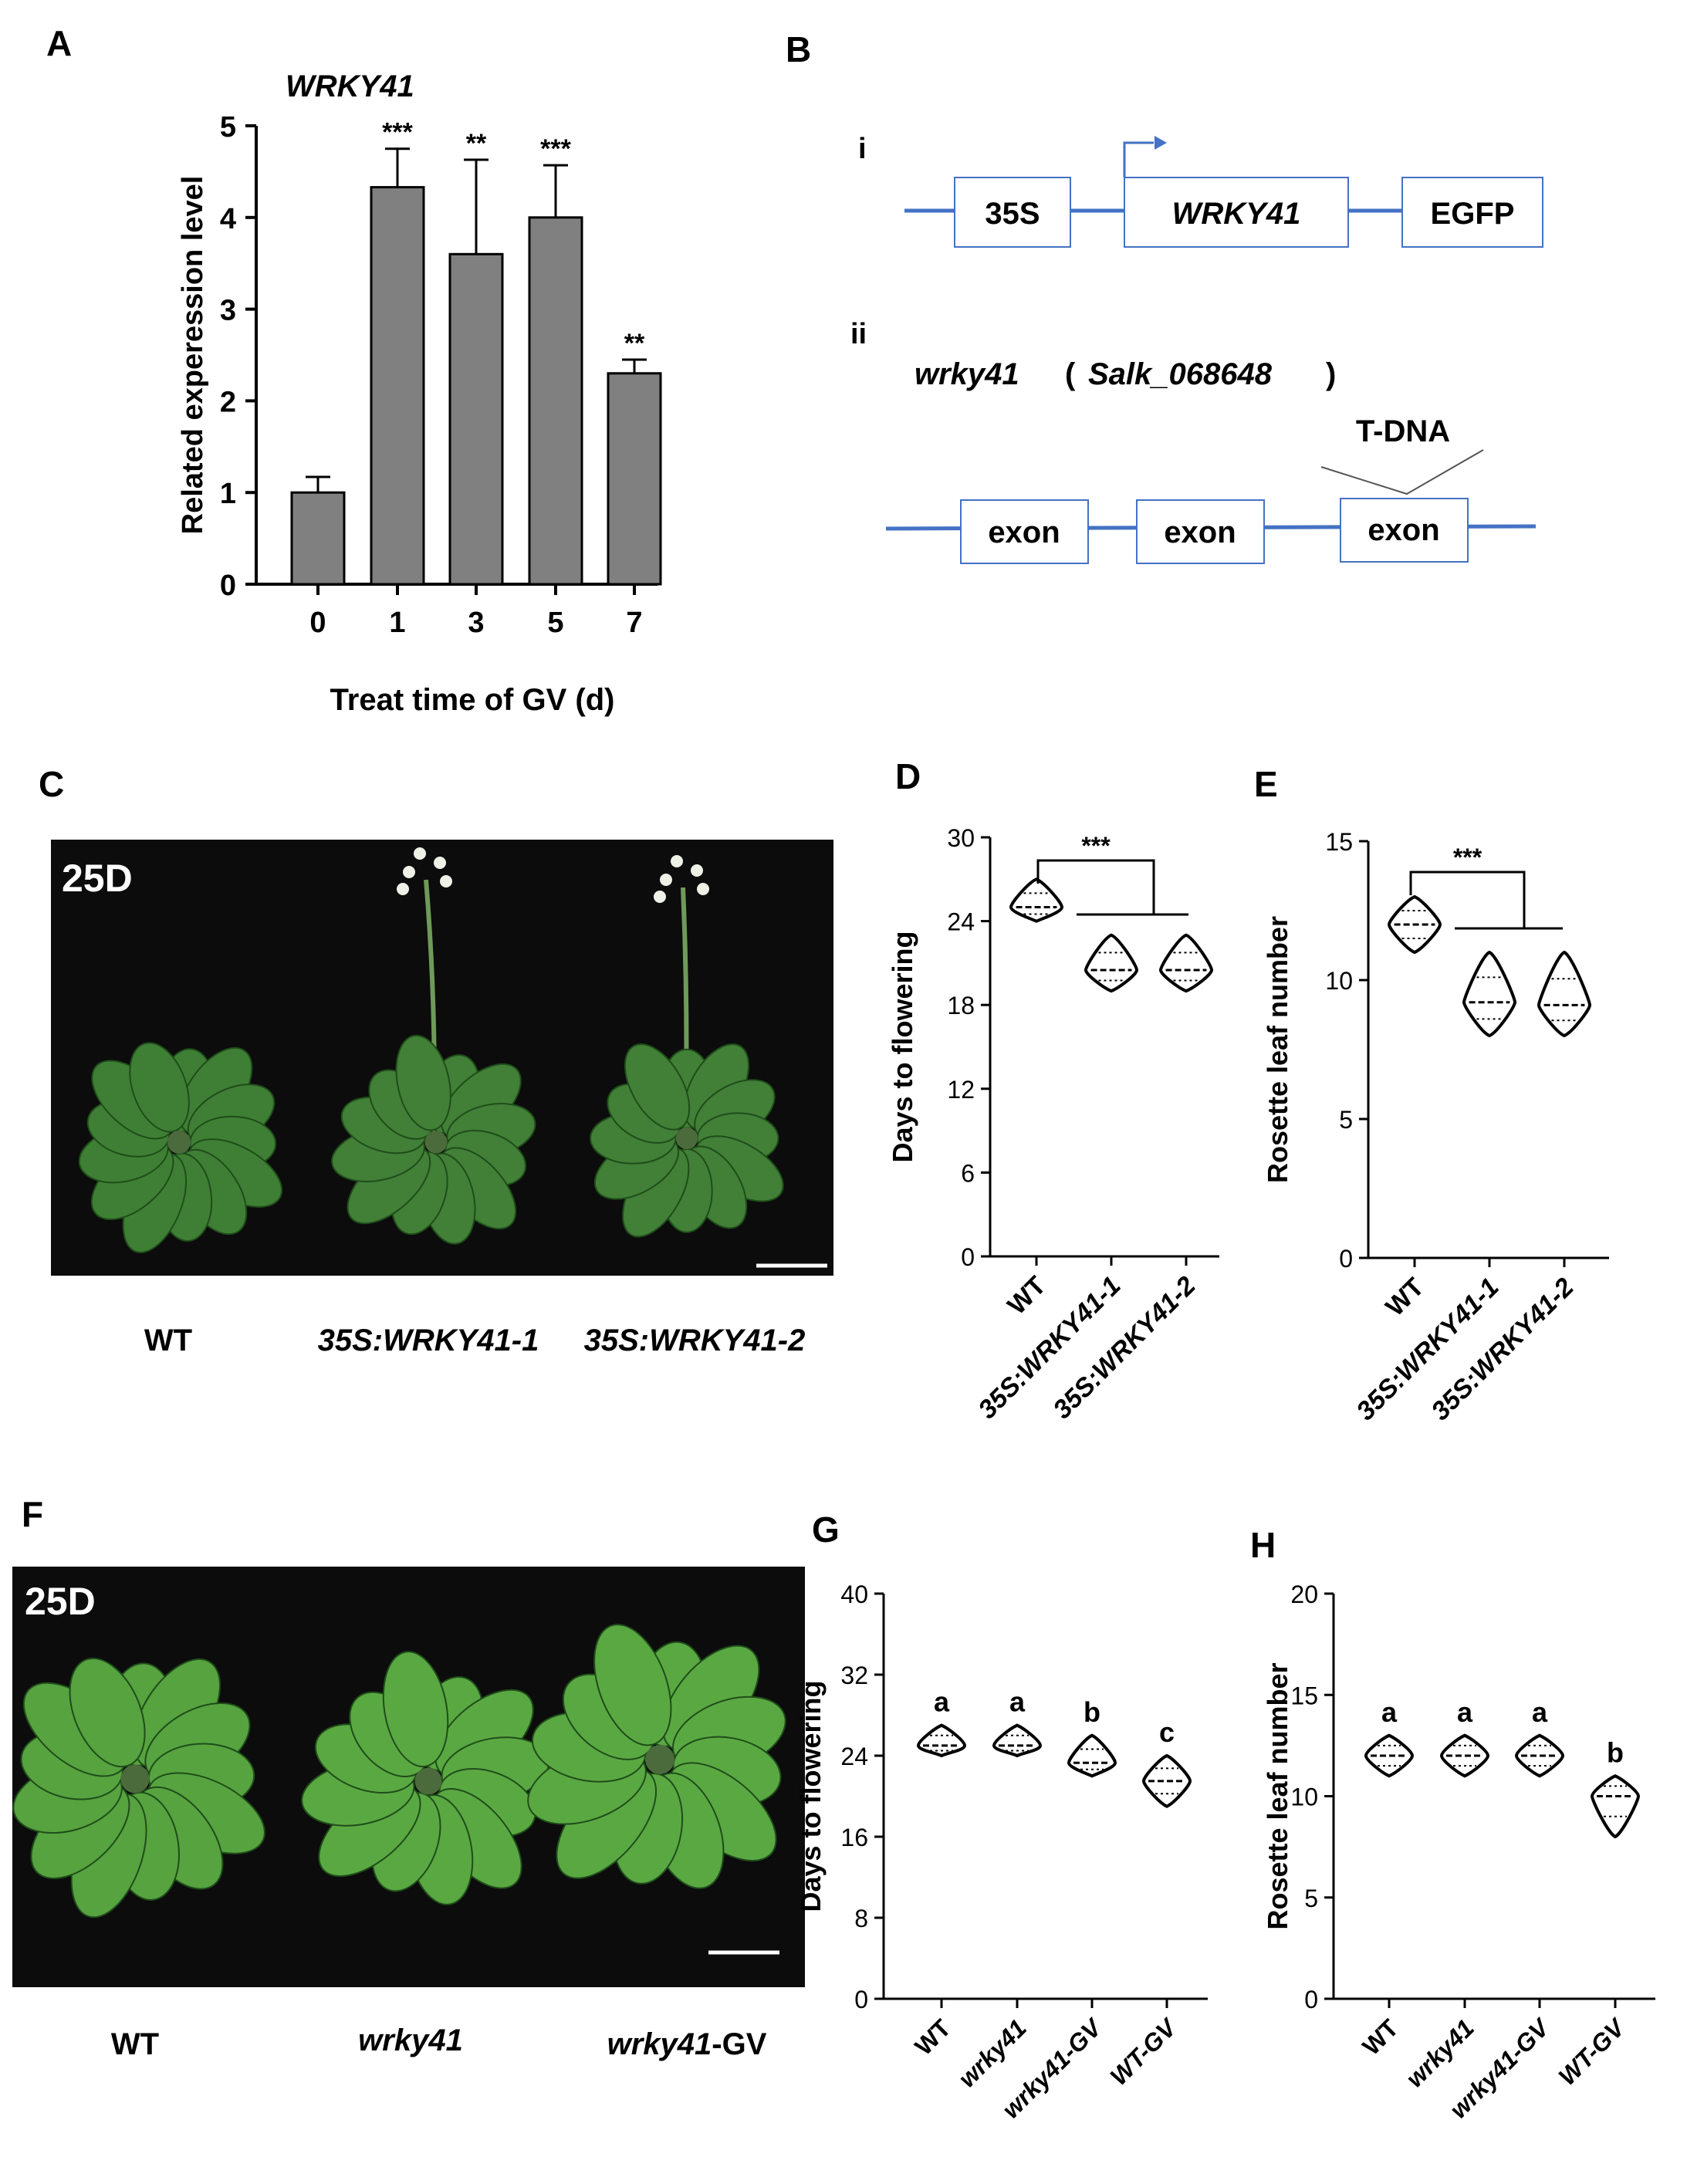 The image size is (1687, 2184). What do you see at coordinates (1468, 899) in the screenshot?
I see `significance-bracket` at bounding box center [1468, 899].